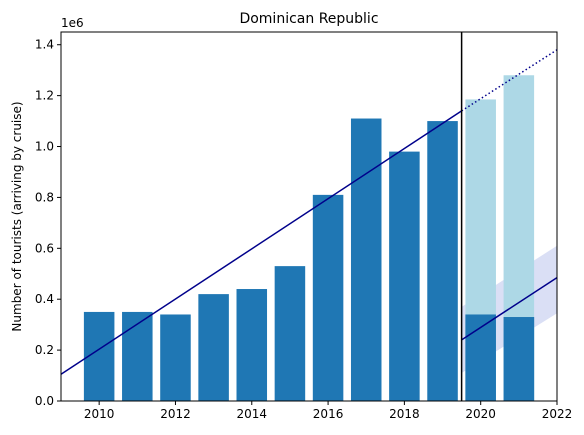 The width and height of the screenshot is (584, 435). Describe the element at coordinates (442, 261) in the screenshot. I see `bar-2019` at that location.